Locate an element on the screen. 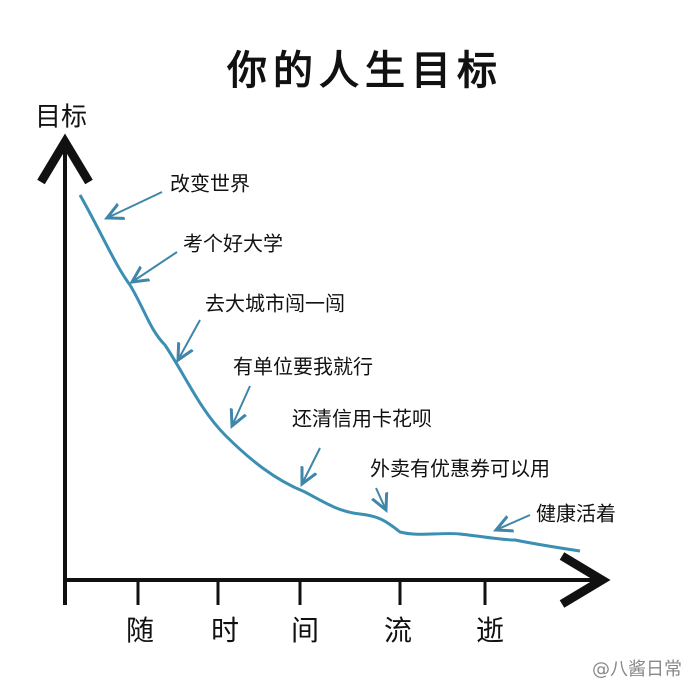 This screenshot has width=690, height=690. x-ticks is located at coordinates (311, 592).